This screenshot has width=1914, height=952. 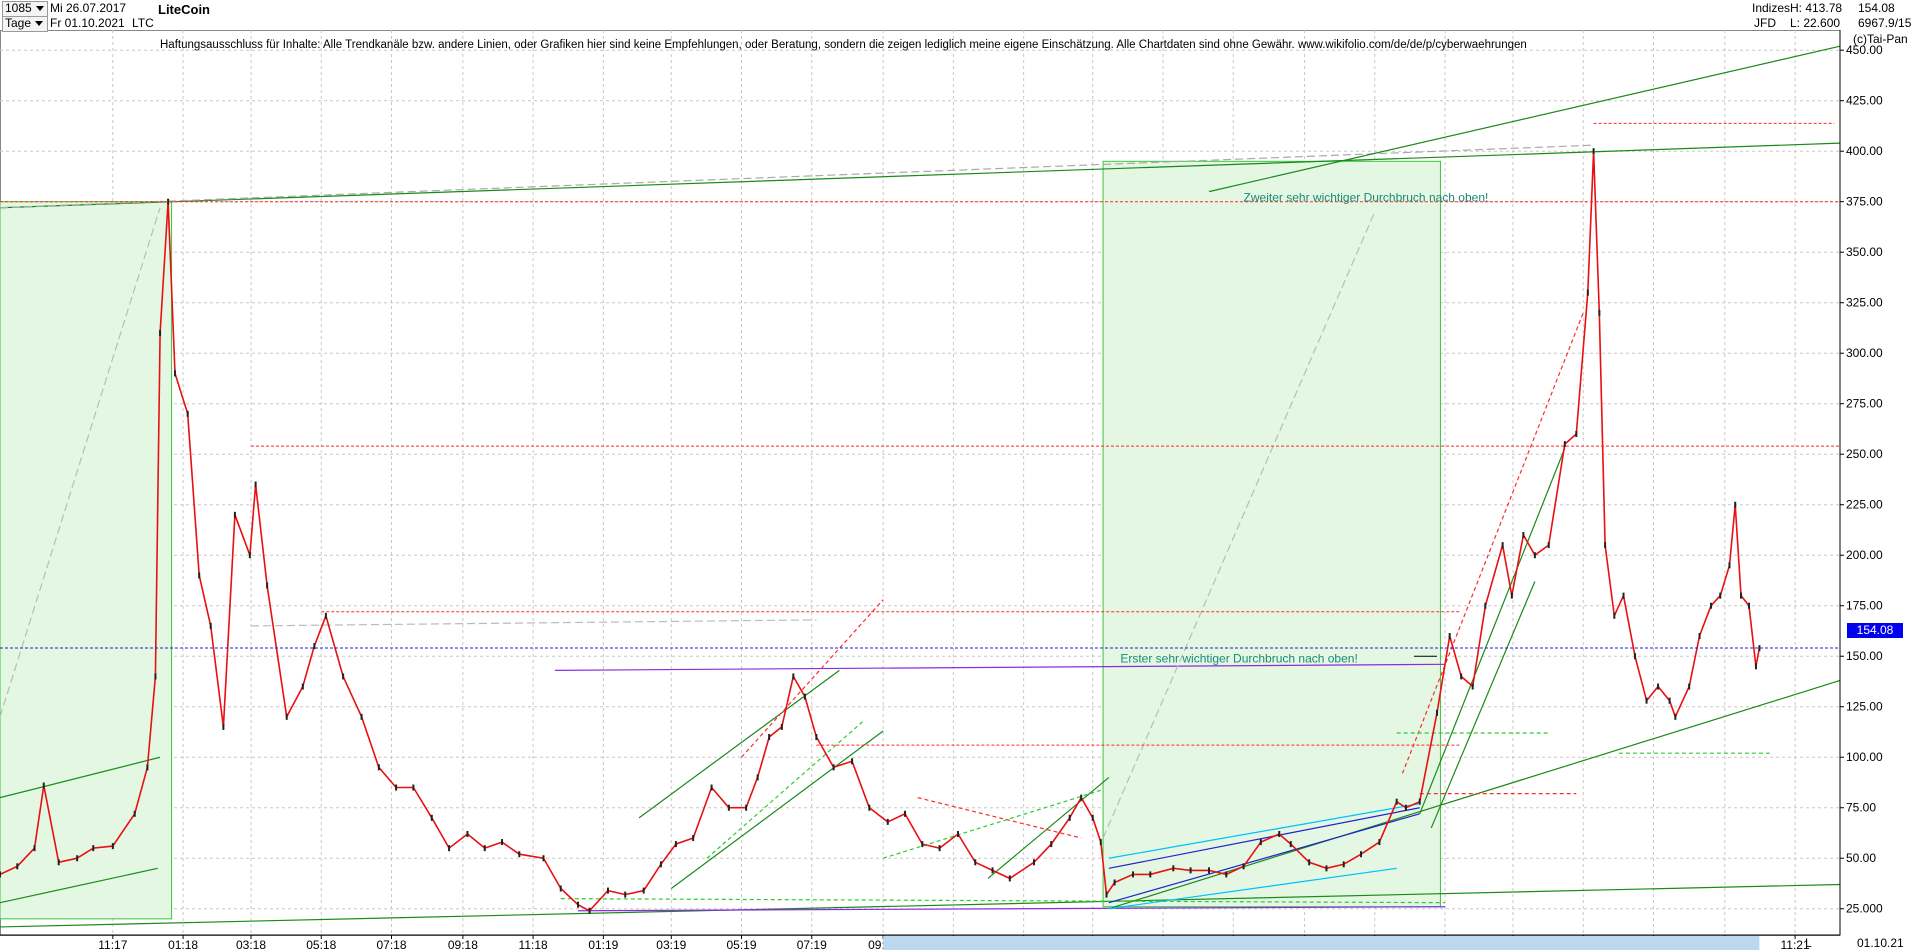 I want to click on y-tick-label: 400.00, so click(x=1864, y=151).